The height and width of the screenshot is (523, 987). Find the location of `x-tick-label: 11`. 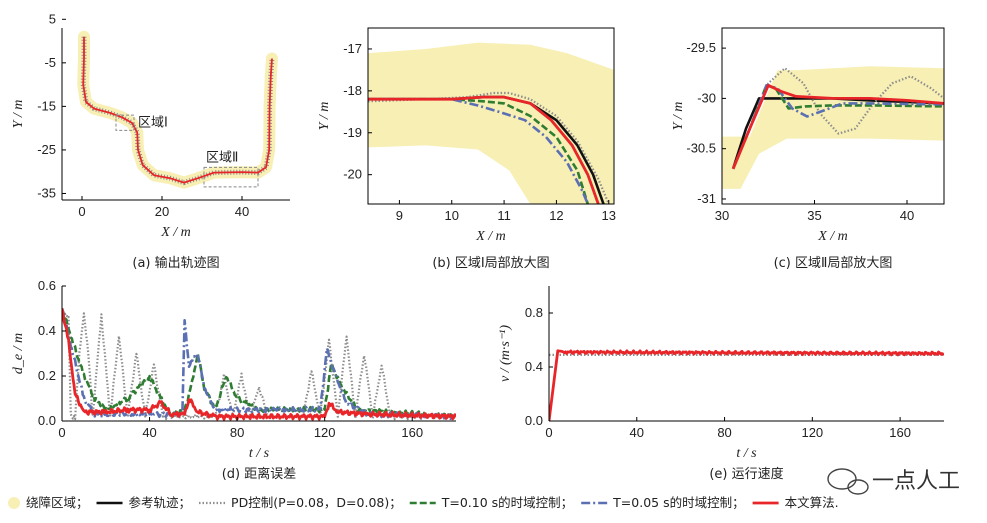

x-tick-label: 11 is located at coordinates (504, 215).